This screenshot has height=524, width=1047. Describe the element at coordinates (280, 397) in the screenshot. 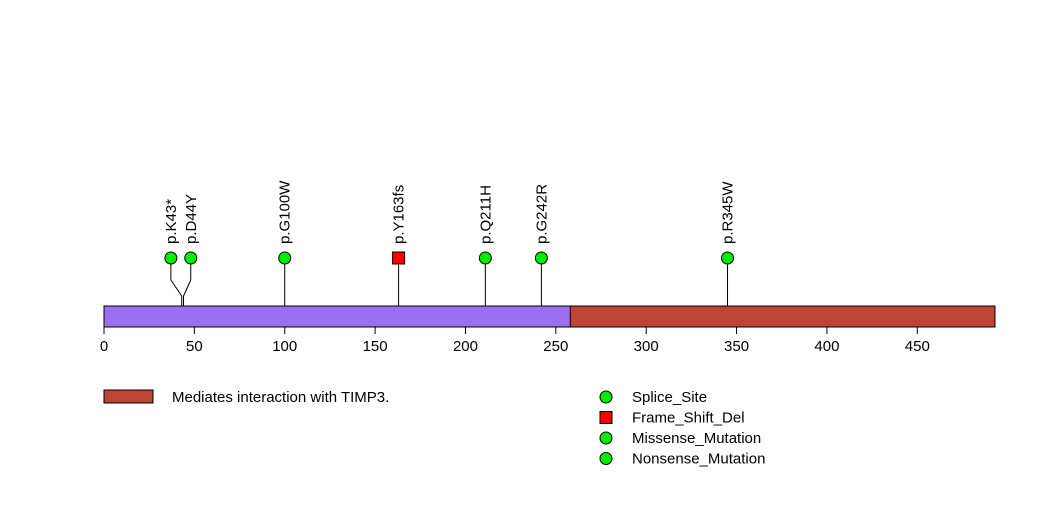

I see `domain-legend-label: Mediates interaction with TIMP3.` at that location.